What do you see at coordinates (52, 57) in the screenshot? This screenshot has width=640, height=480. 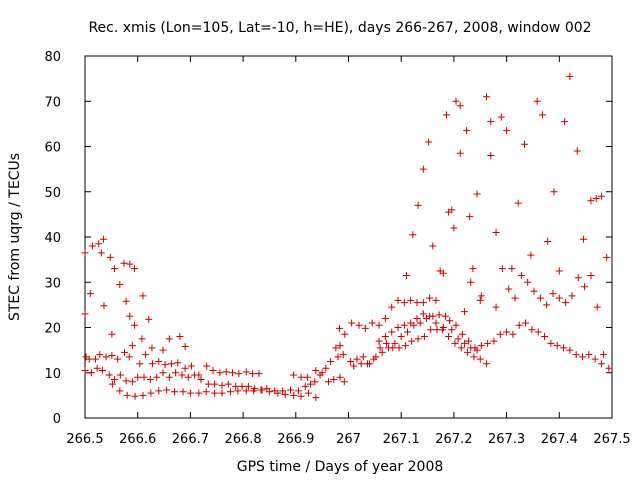 I see `y-tick-label: 80` at bounding box center [52, 57].